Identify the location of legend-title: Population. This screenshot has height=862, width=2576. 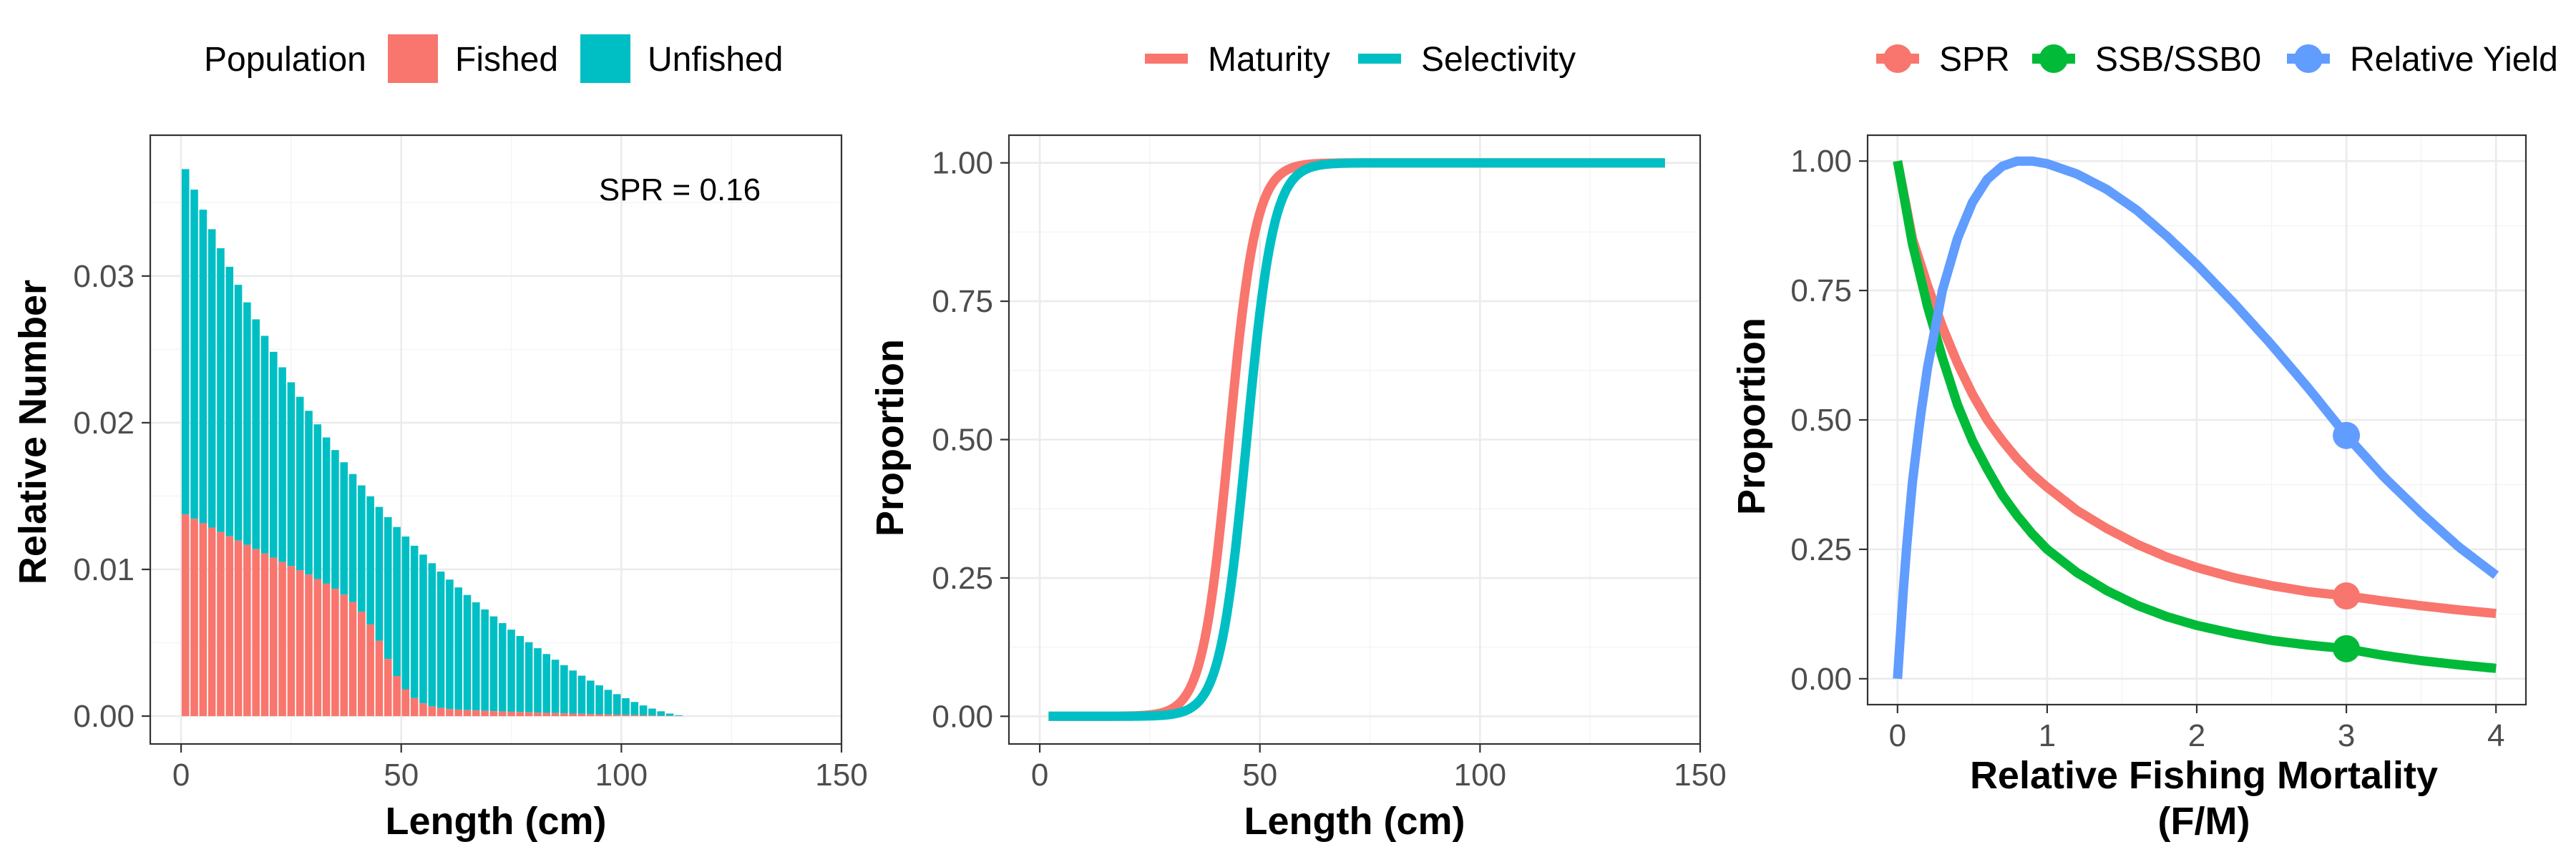
(285, 60).